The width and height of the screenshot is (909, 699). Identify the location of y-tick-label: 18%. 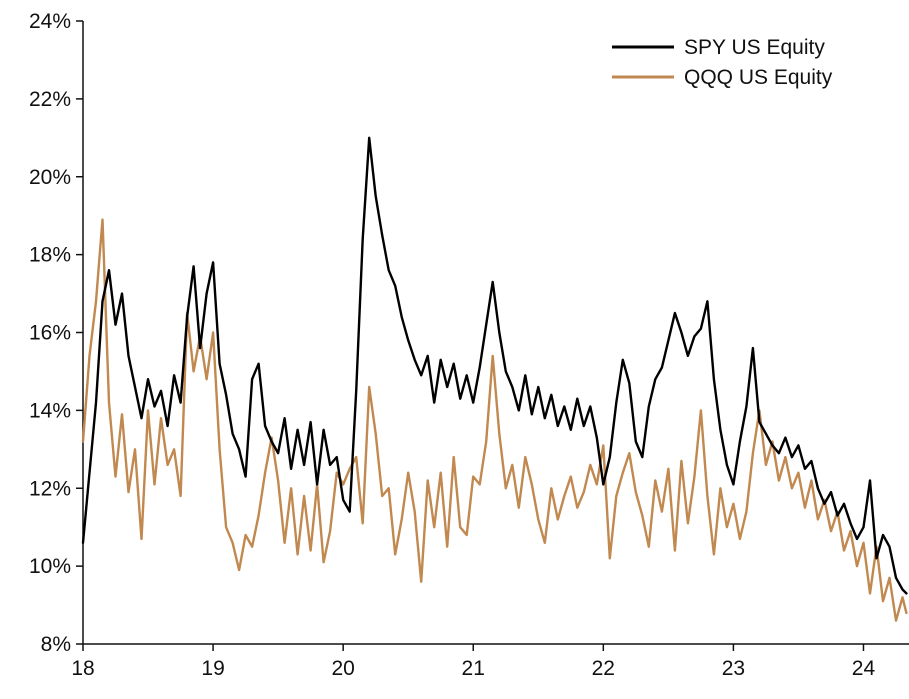
(50, 255).